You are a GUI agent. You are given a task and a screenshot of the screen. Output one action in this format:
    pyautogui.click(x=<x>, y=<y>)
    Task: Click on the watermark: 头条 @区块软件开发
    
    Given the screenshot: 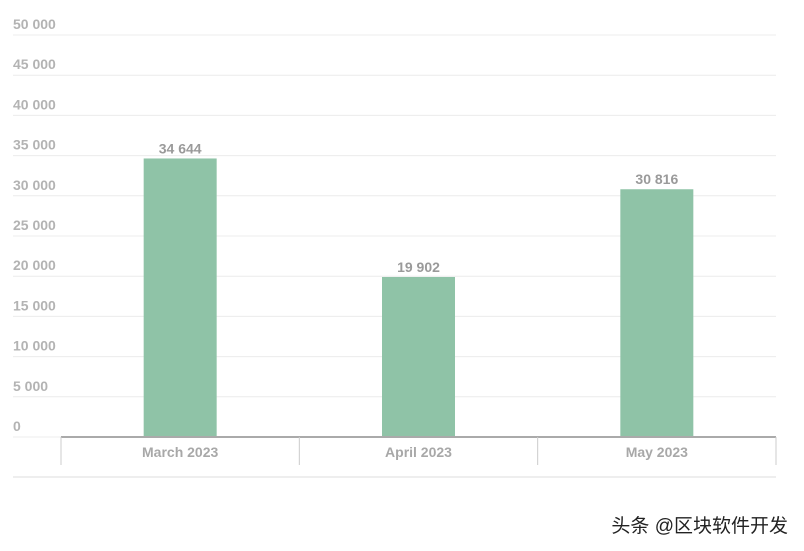 What is the action you would take?
    pyautogui.click(x=699, y=526)
    